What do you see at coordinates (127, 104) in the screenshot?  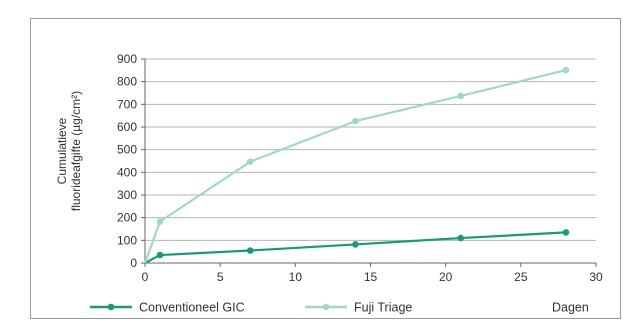 I see `y-tick-label: 700` at bounding box center [127, 104].